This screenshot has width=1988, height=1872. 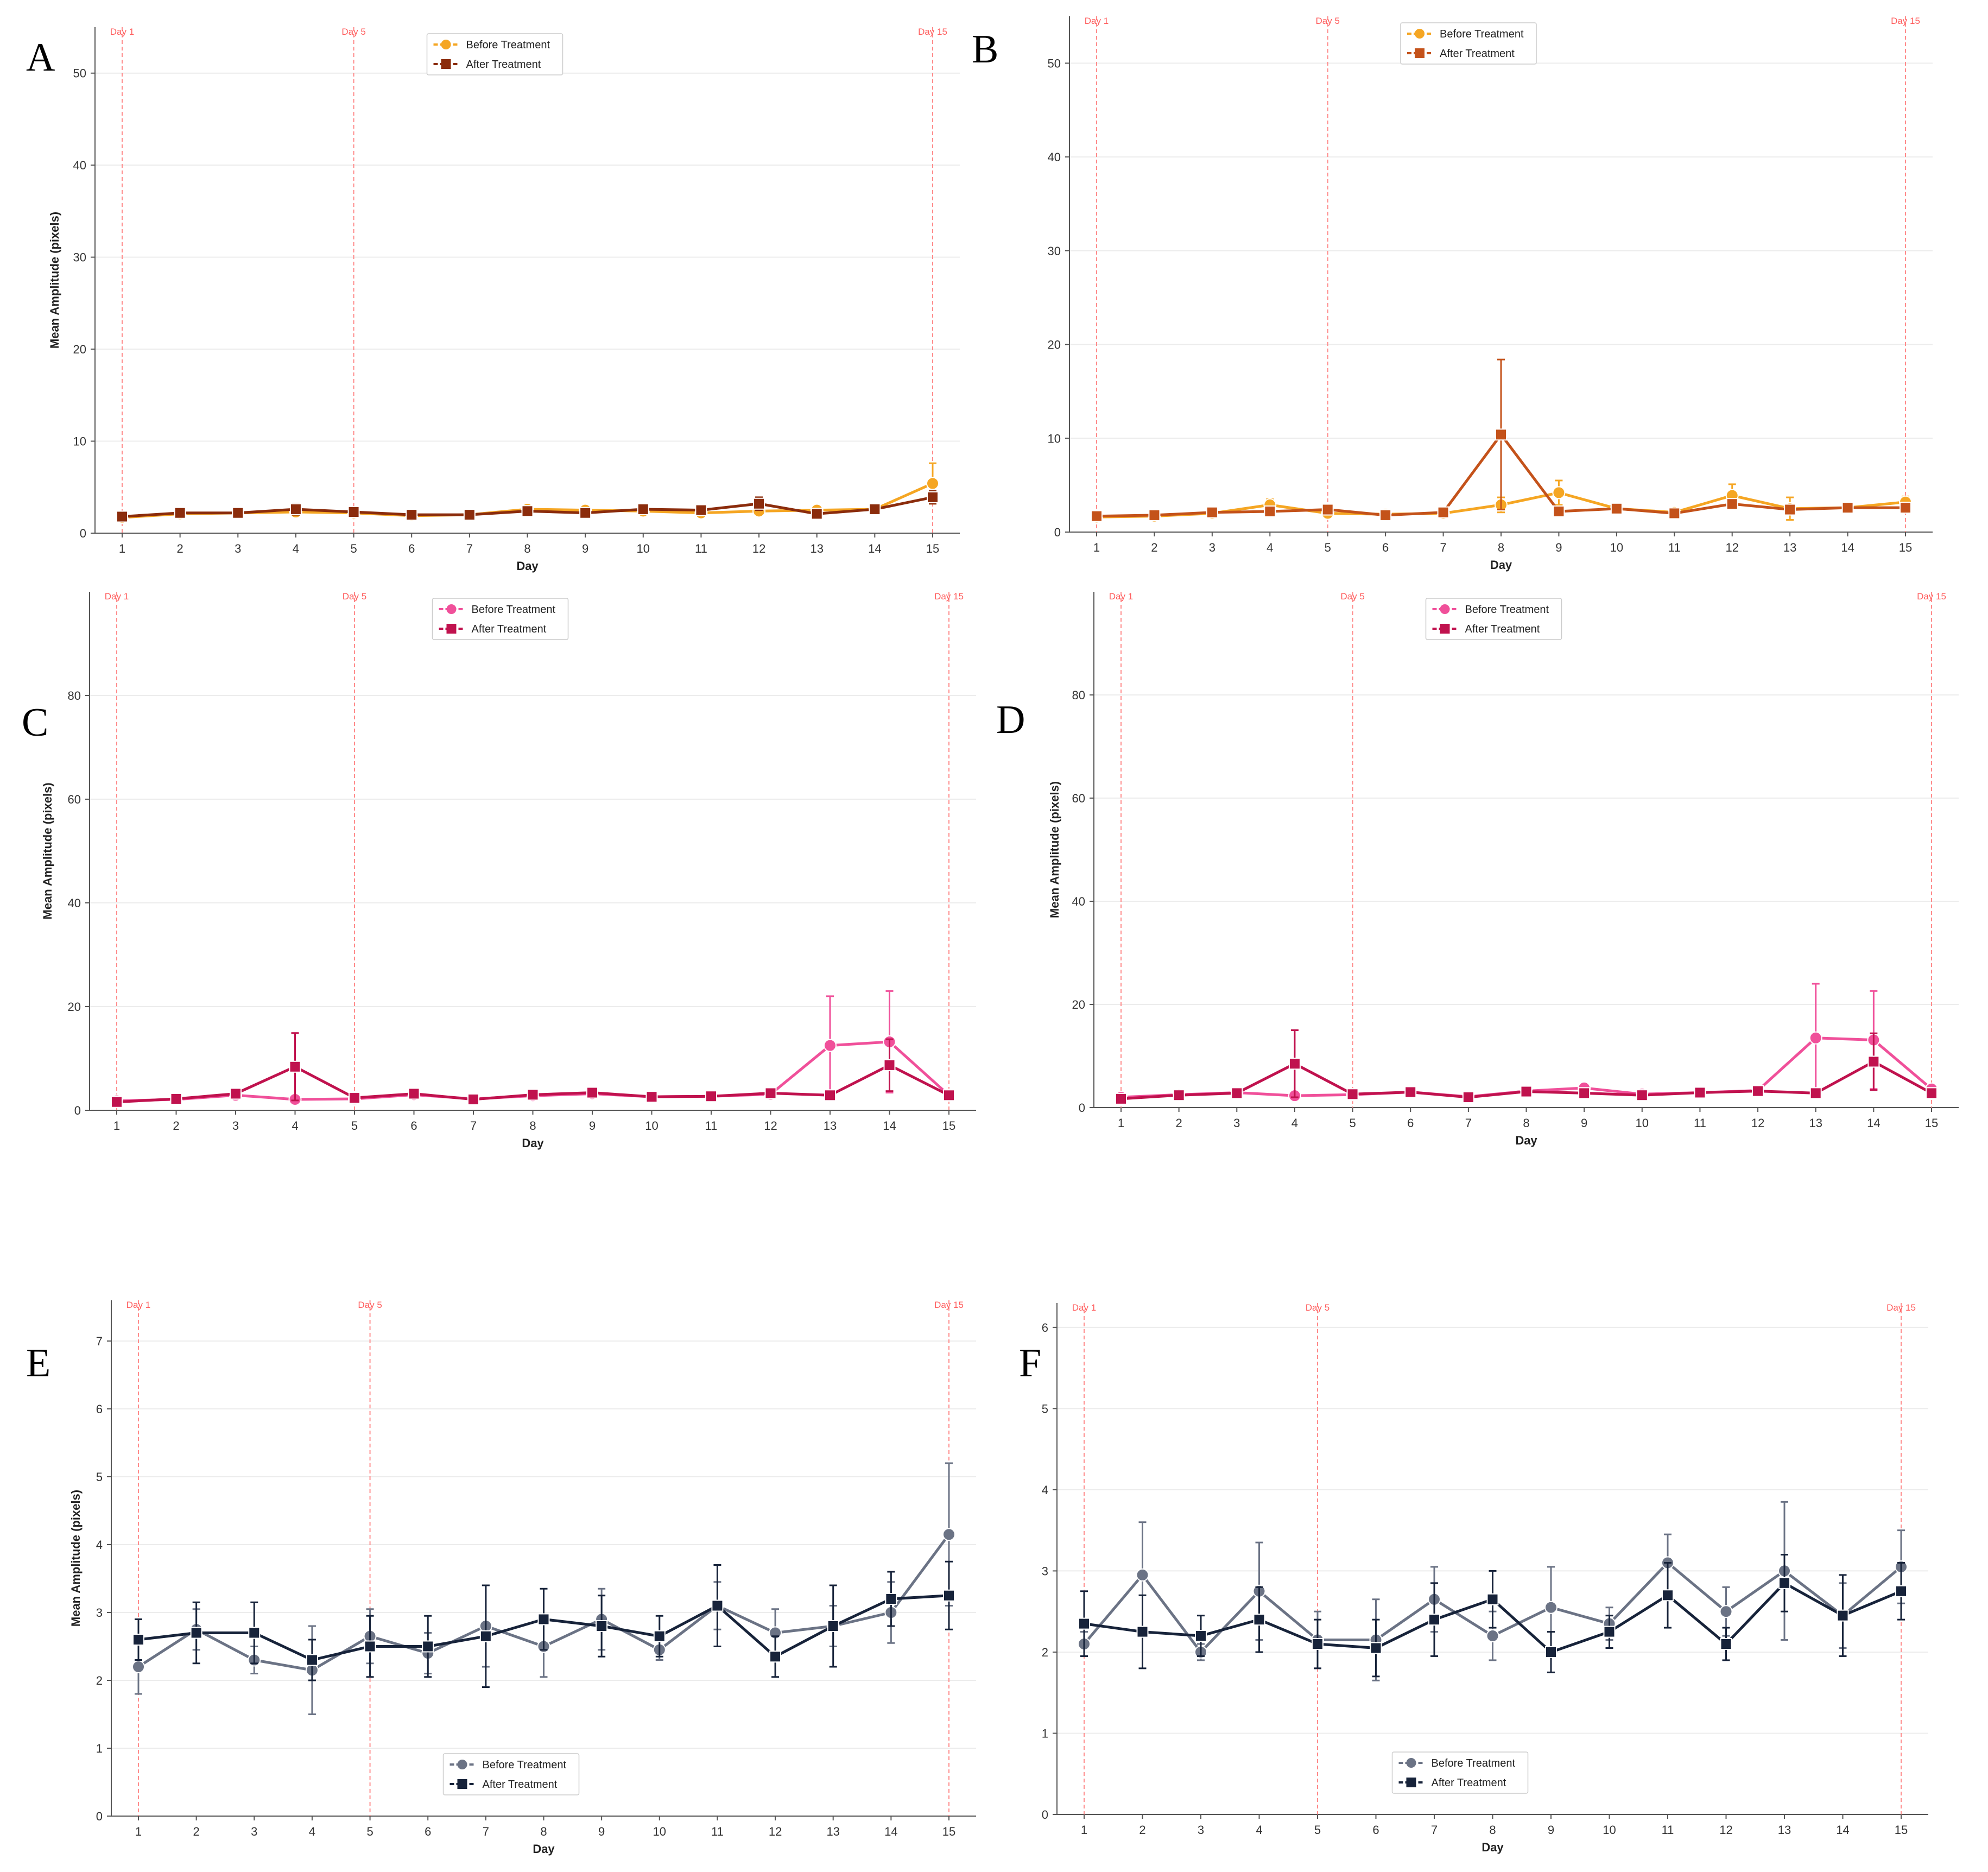 What do you see at coordinates (1097, 21) in the screenshot?
I see `reference-line-label: Day 1` at bounding box center [1097, 21].